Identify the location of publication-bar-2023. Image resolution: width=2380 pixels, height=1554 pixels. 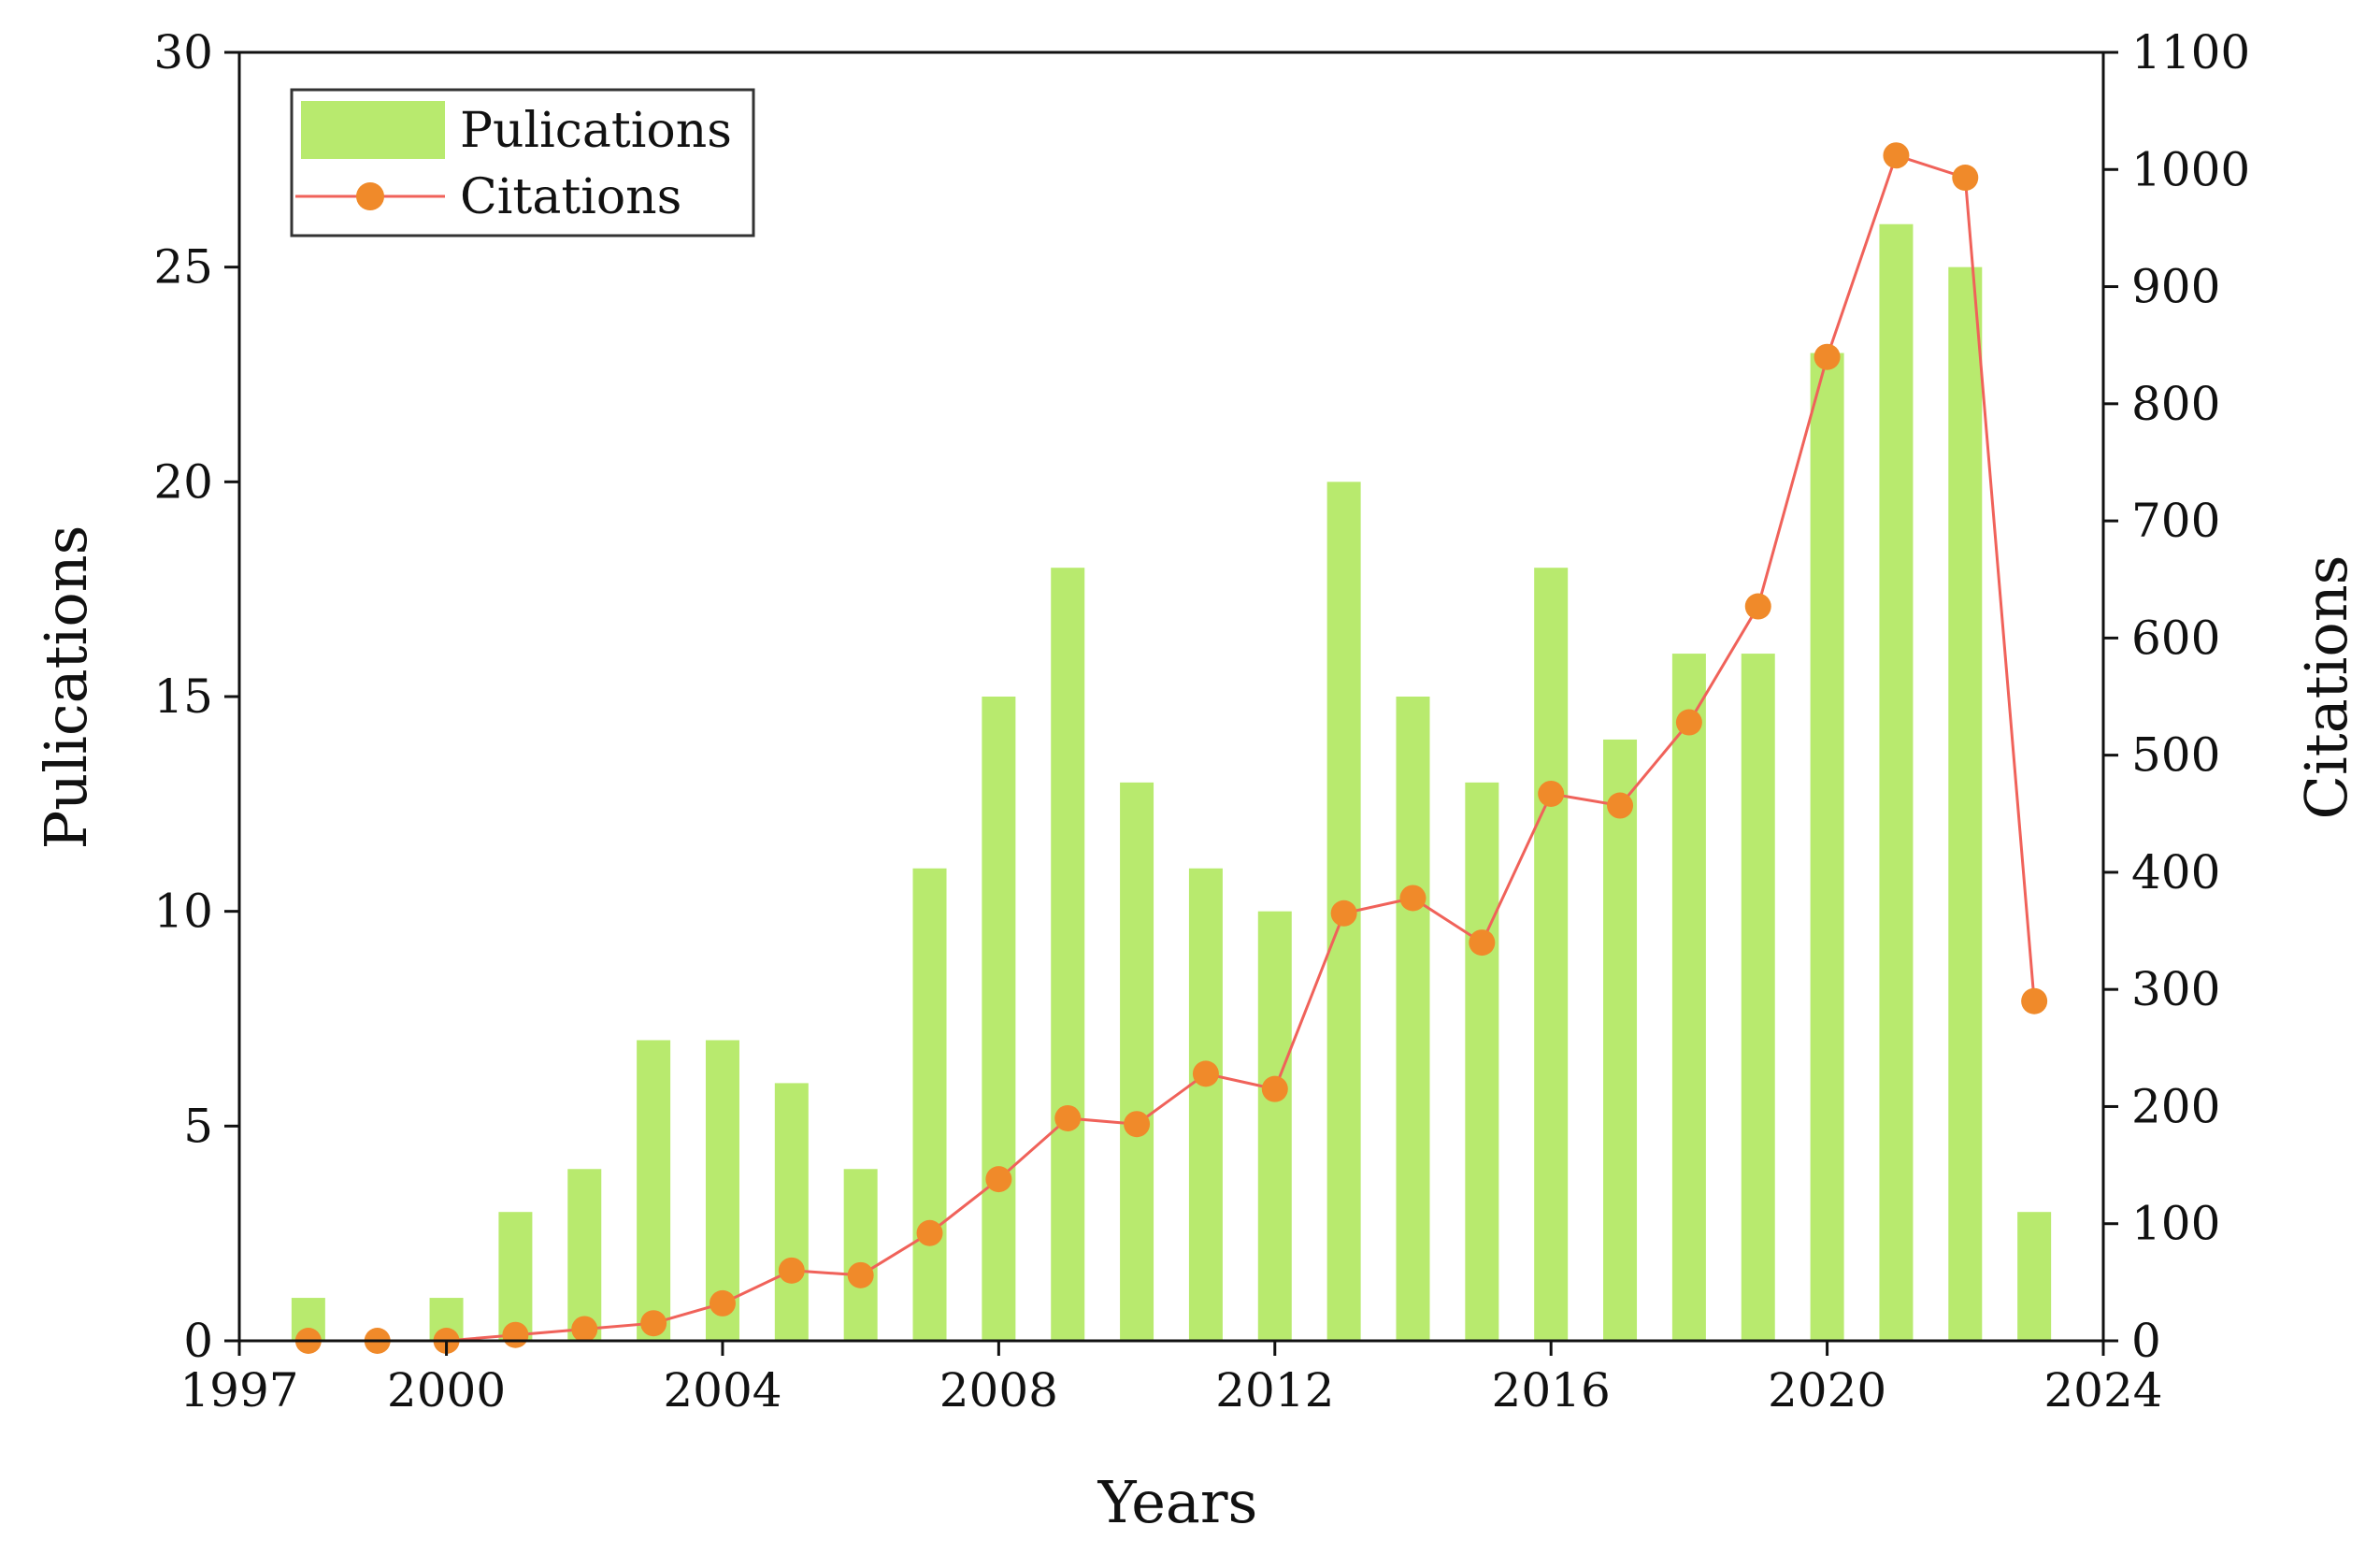
(2034, 1276).